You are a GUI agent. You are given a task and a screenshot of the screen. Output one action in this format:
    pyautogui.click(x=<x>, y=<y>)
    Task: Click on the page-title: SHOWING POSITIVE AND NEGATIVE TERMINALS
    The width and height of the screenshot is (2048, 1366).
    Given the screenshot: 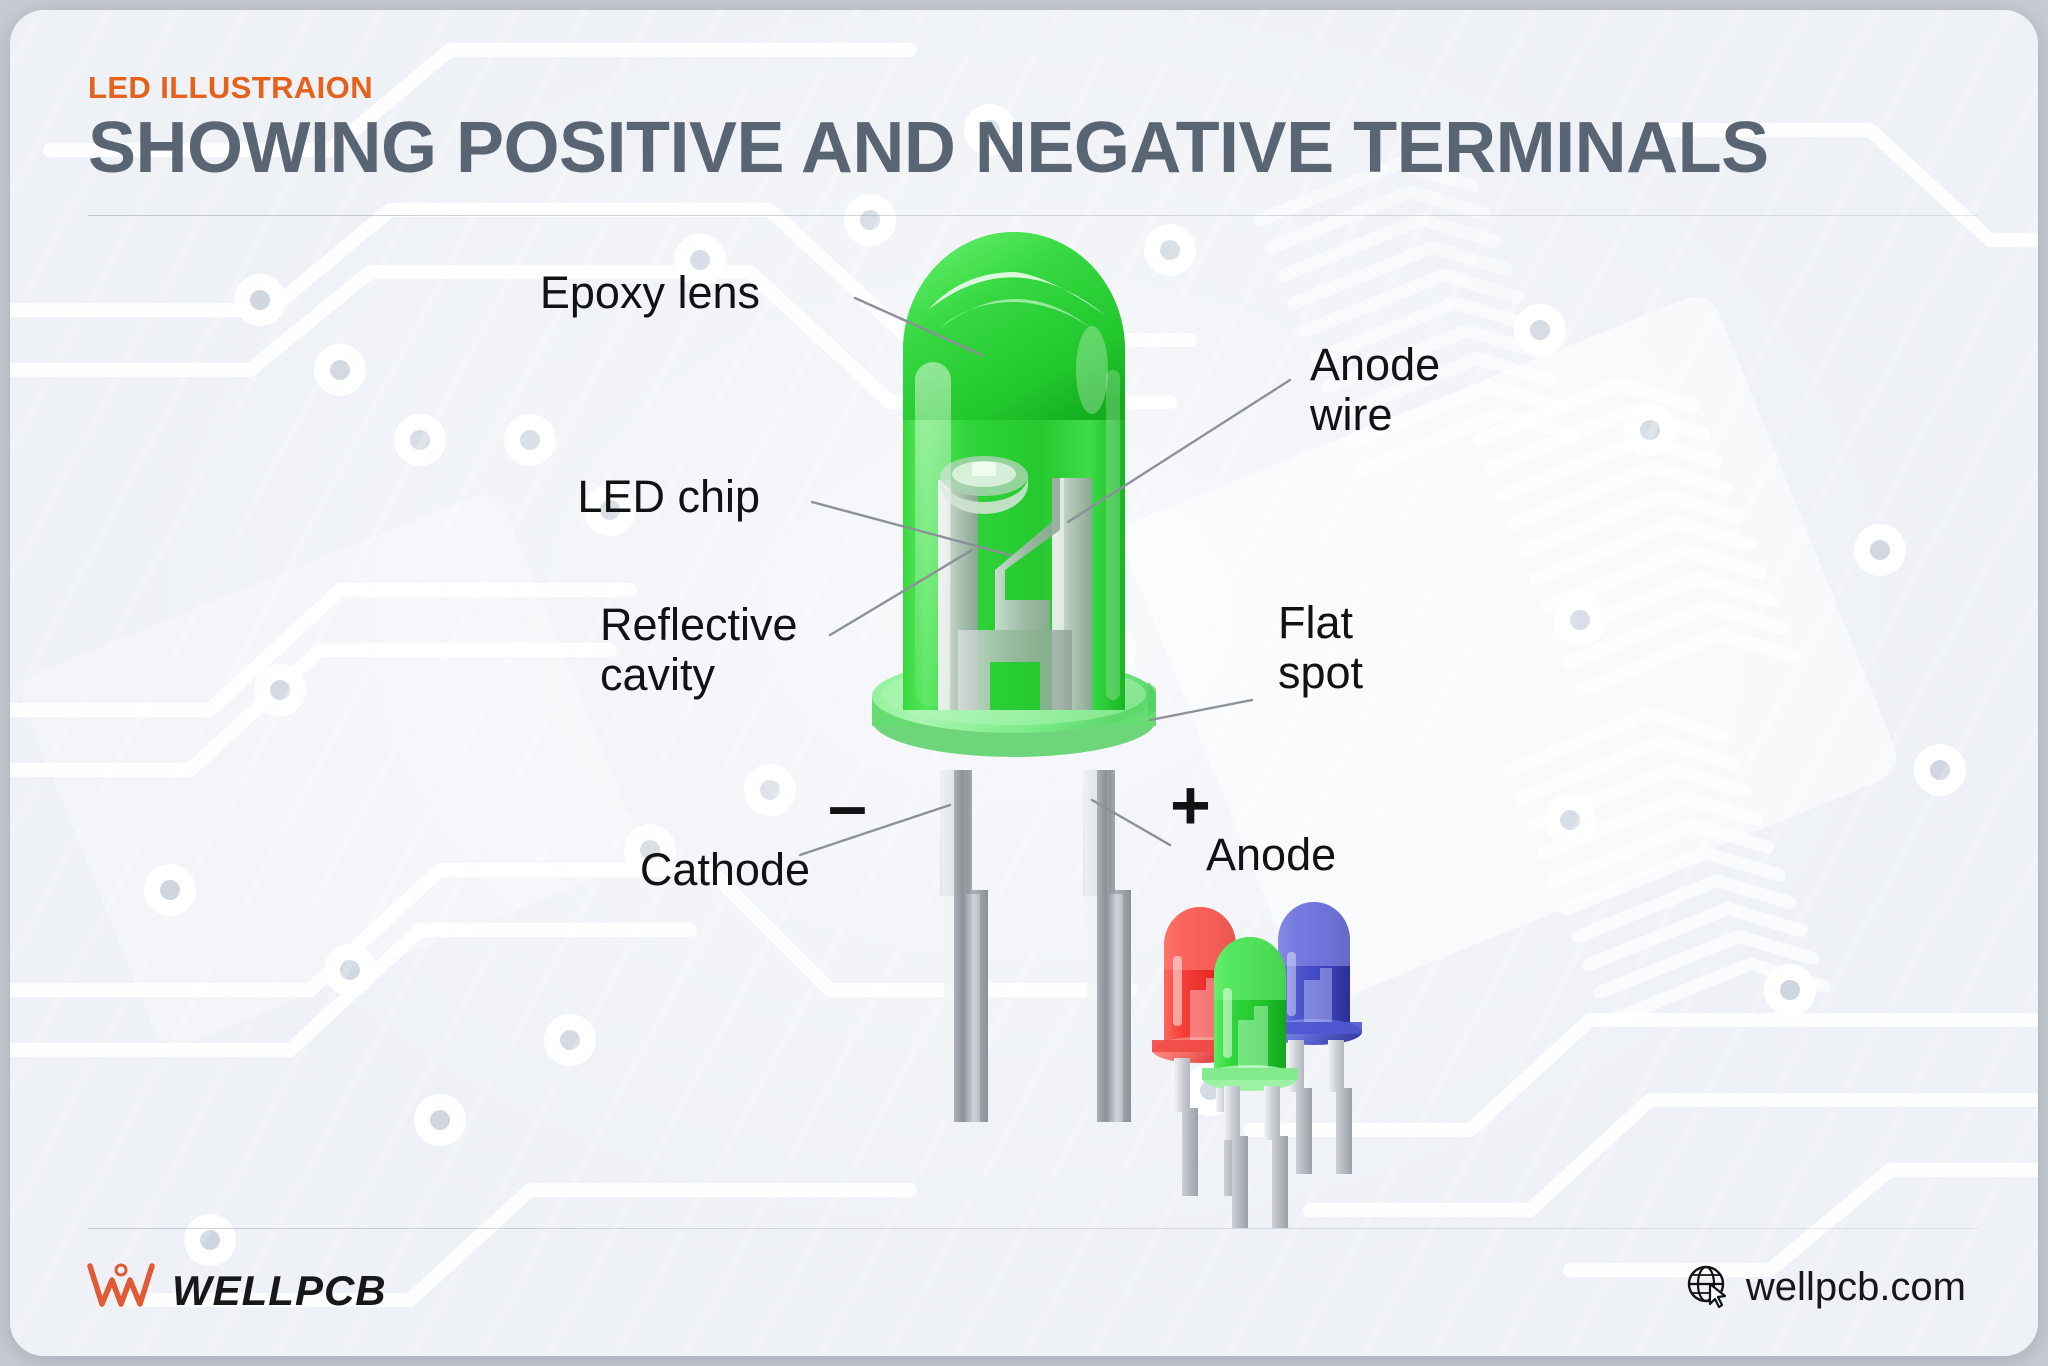 What is the action you would take?
    pyautogui.click(x=928, y=148)
    